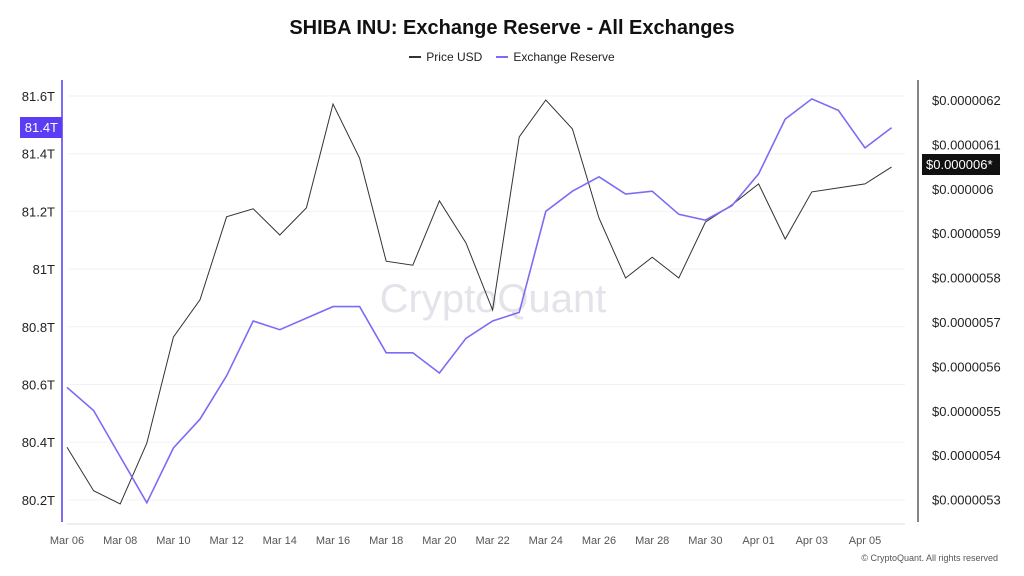 The image size is (1024, 576). What do you see at coordinates (173, 541) in the screenshot?
I see `x-tick-label: Mar 10` at bounding box center [173, 541].